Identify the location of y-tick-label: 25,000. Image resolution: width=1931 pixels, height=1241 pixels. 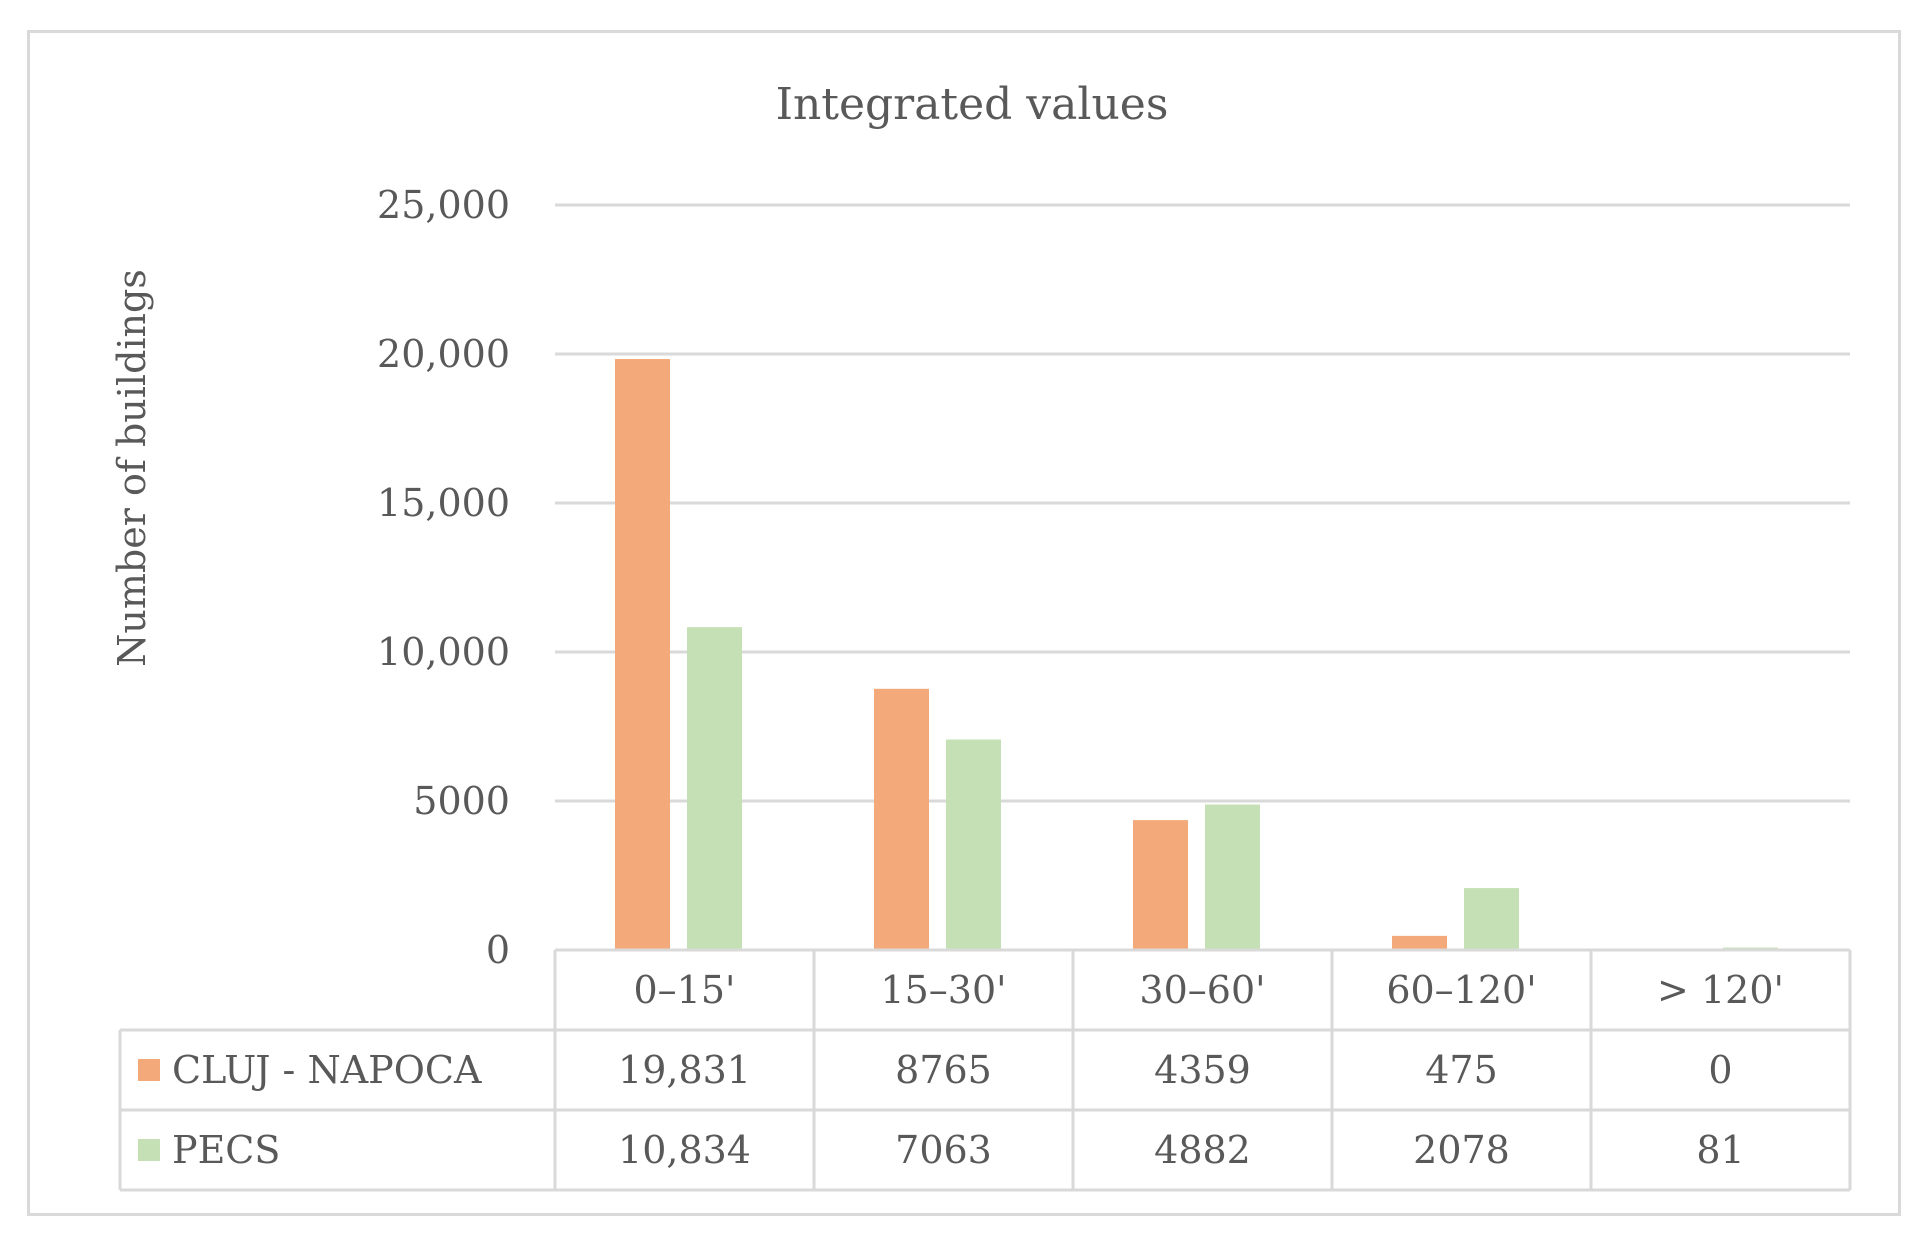
(443, 205).